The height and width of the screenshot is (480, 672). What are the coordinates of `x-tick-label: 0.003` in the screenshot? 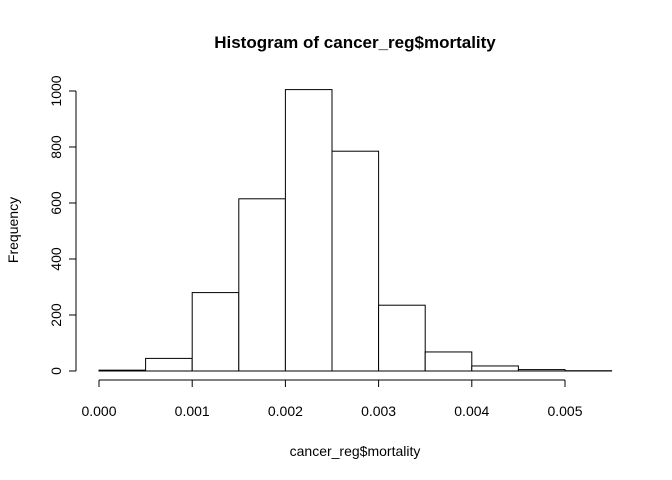 It's located at (378, 411).